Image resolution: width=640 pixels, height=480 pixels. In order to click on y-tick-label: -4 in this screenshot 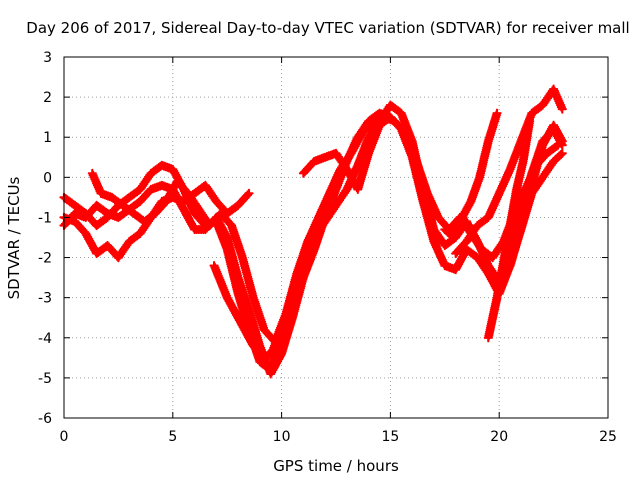, I will do `click(45, 339)`.